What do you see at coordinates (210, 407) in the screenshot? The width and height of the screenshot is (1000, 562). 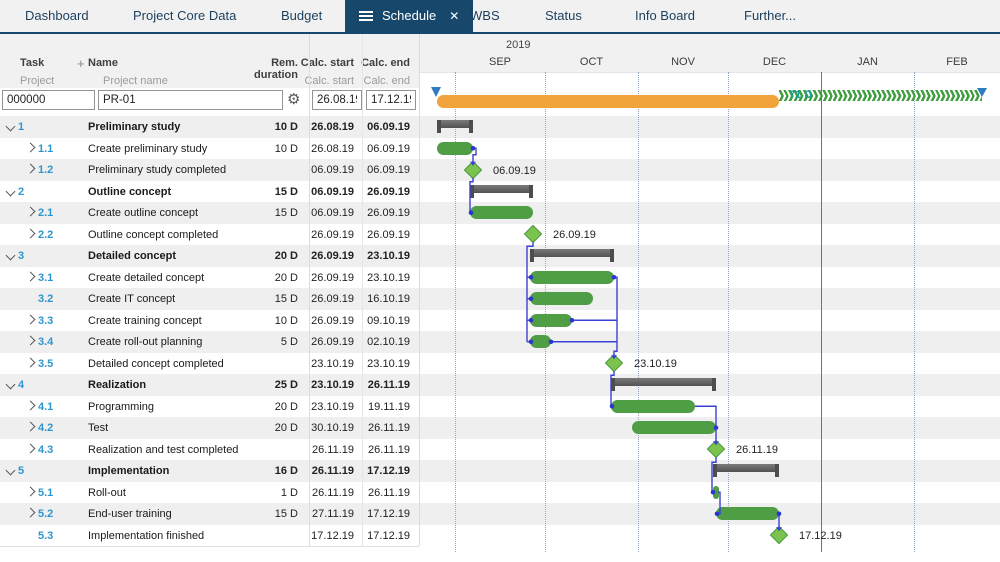 I see `table-row: 4.1 Programming 20 D 23.10.19 19.11.19` at bounding box center [210, 407].